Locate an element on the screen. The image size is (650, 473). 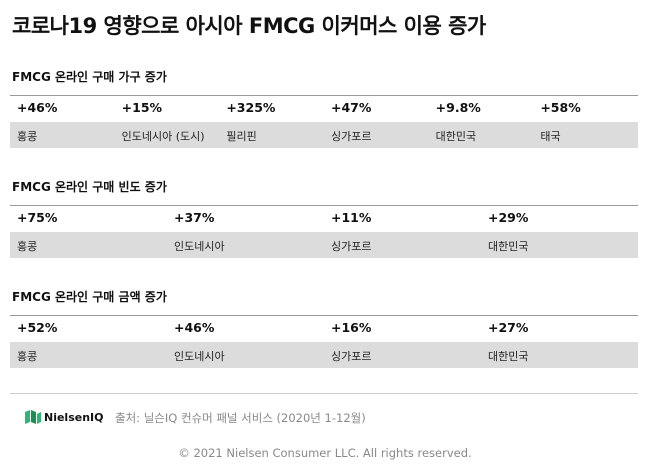
section-heading: FMCG 온라인 구매 금액 증가 is located at coordinates (89, 297).